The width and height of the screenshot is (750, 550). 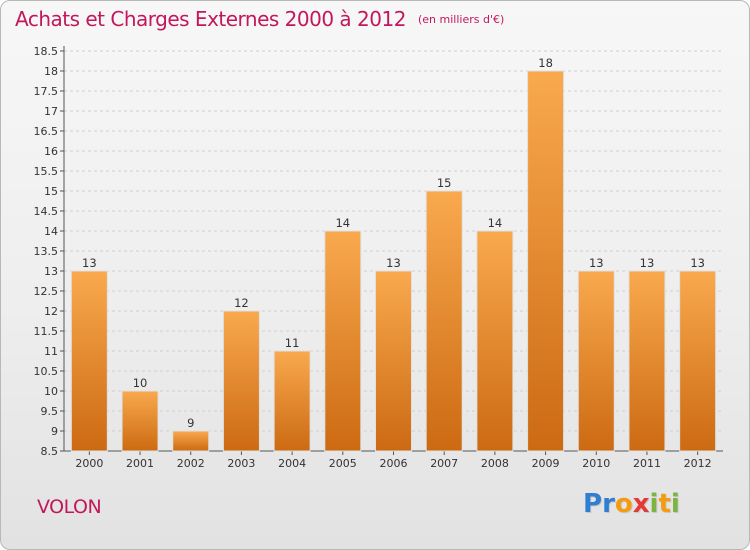 I want to click on x-tick-label: 2006, so click(x=394, y=463).